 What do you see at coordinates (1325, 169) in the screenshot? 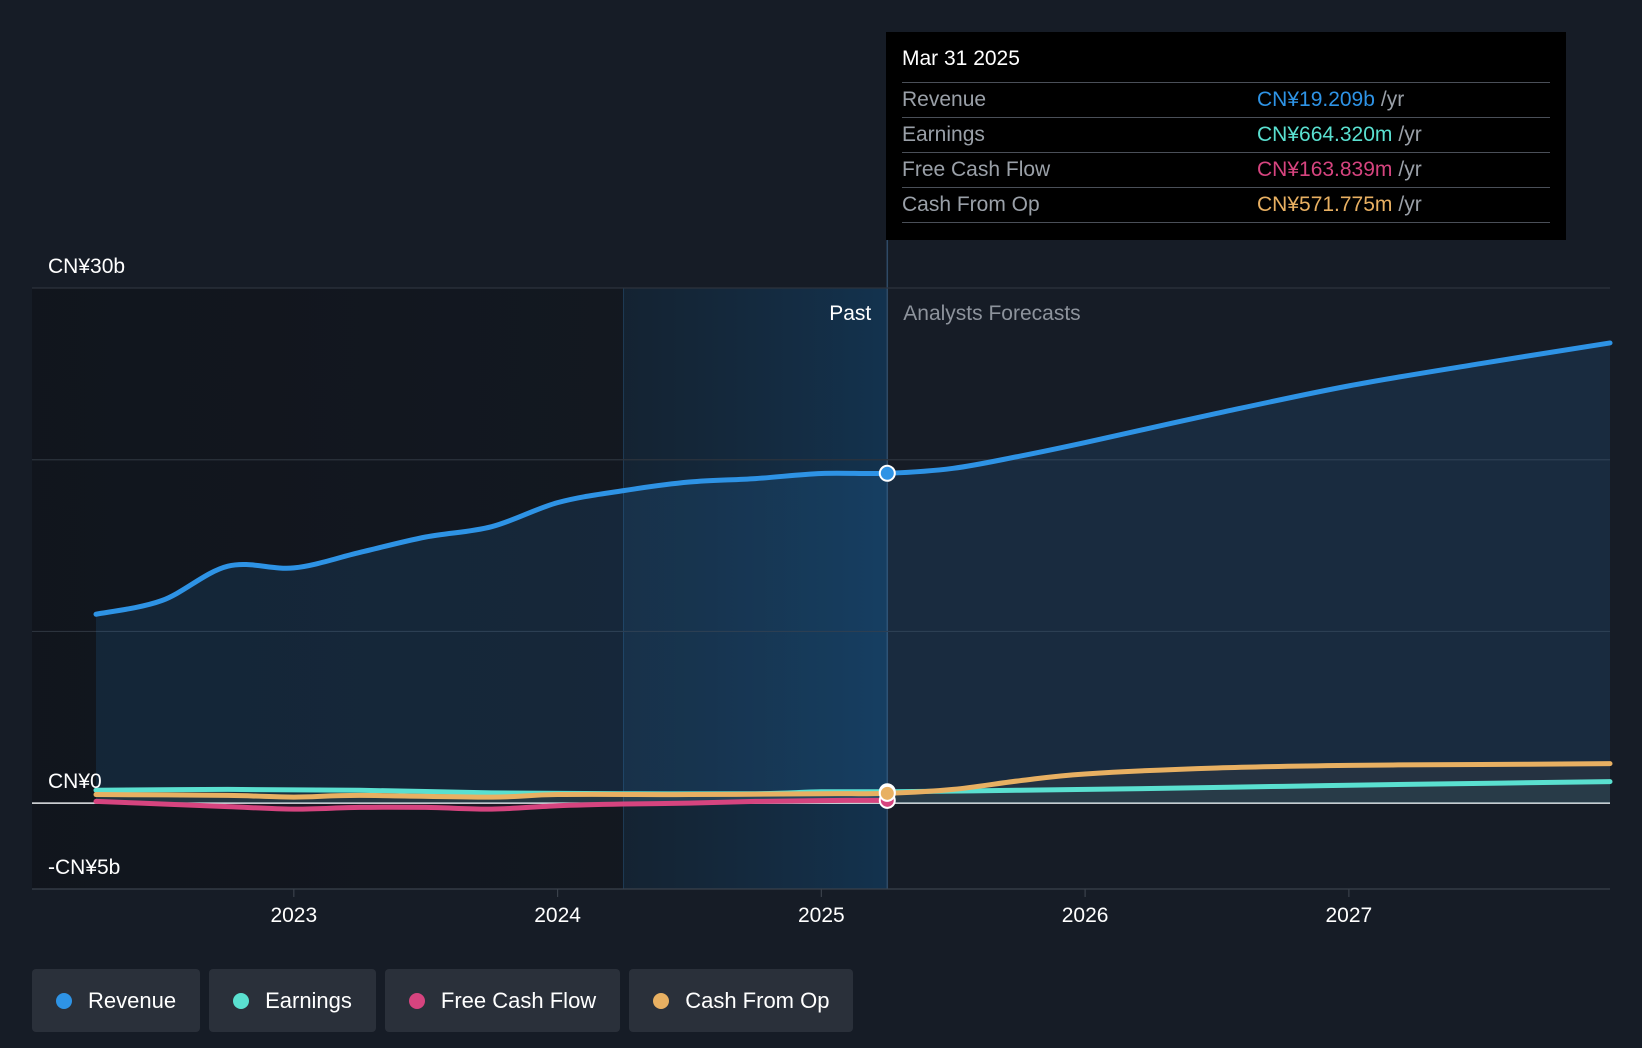
I see `tooltip-value: CN¥163.839m` at bounding box center [1325, 169].